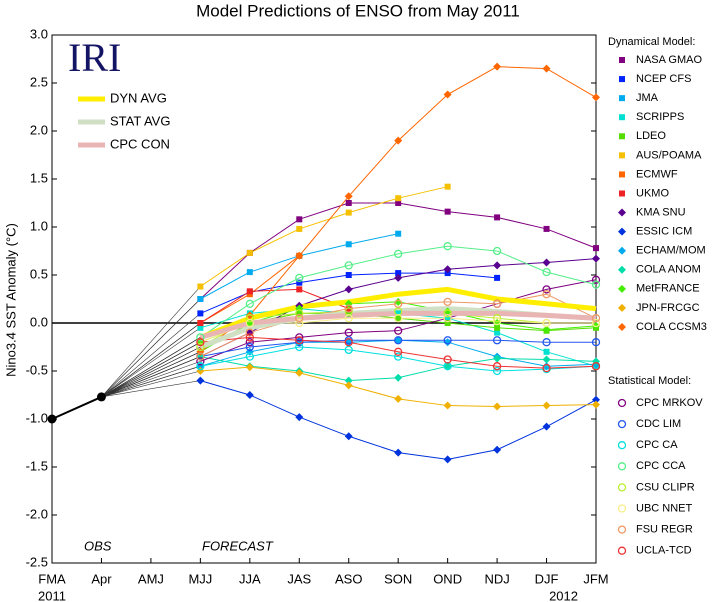  Describe the element at coordinates (39, 177) in the screenshot. I see `y-tick-label: 1.5` at that location.